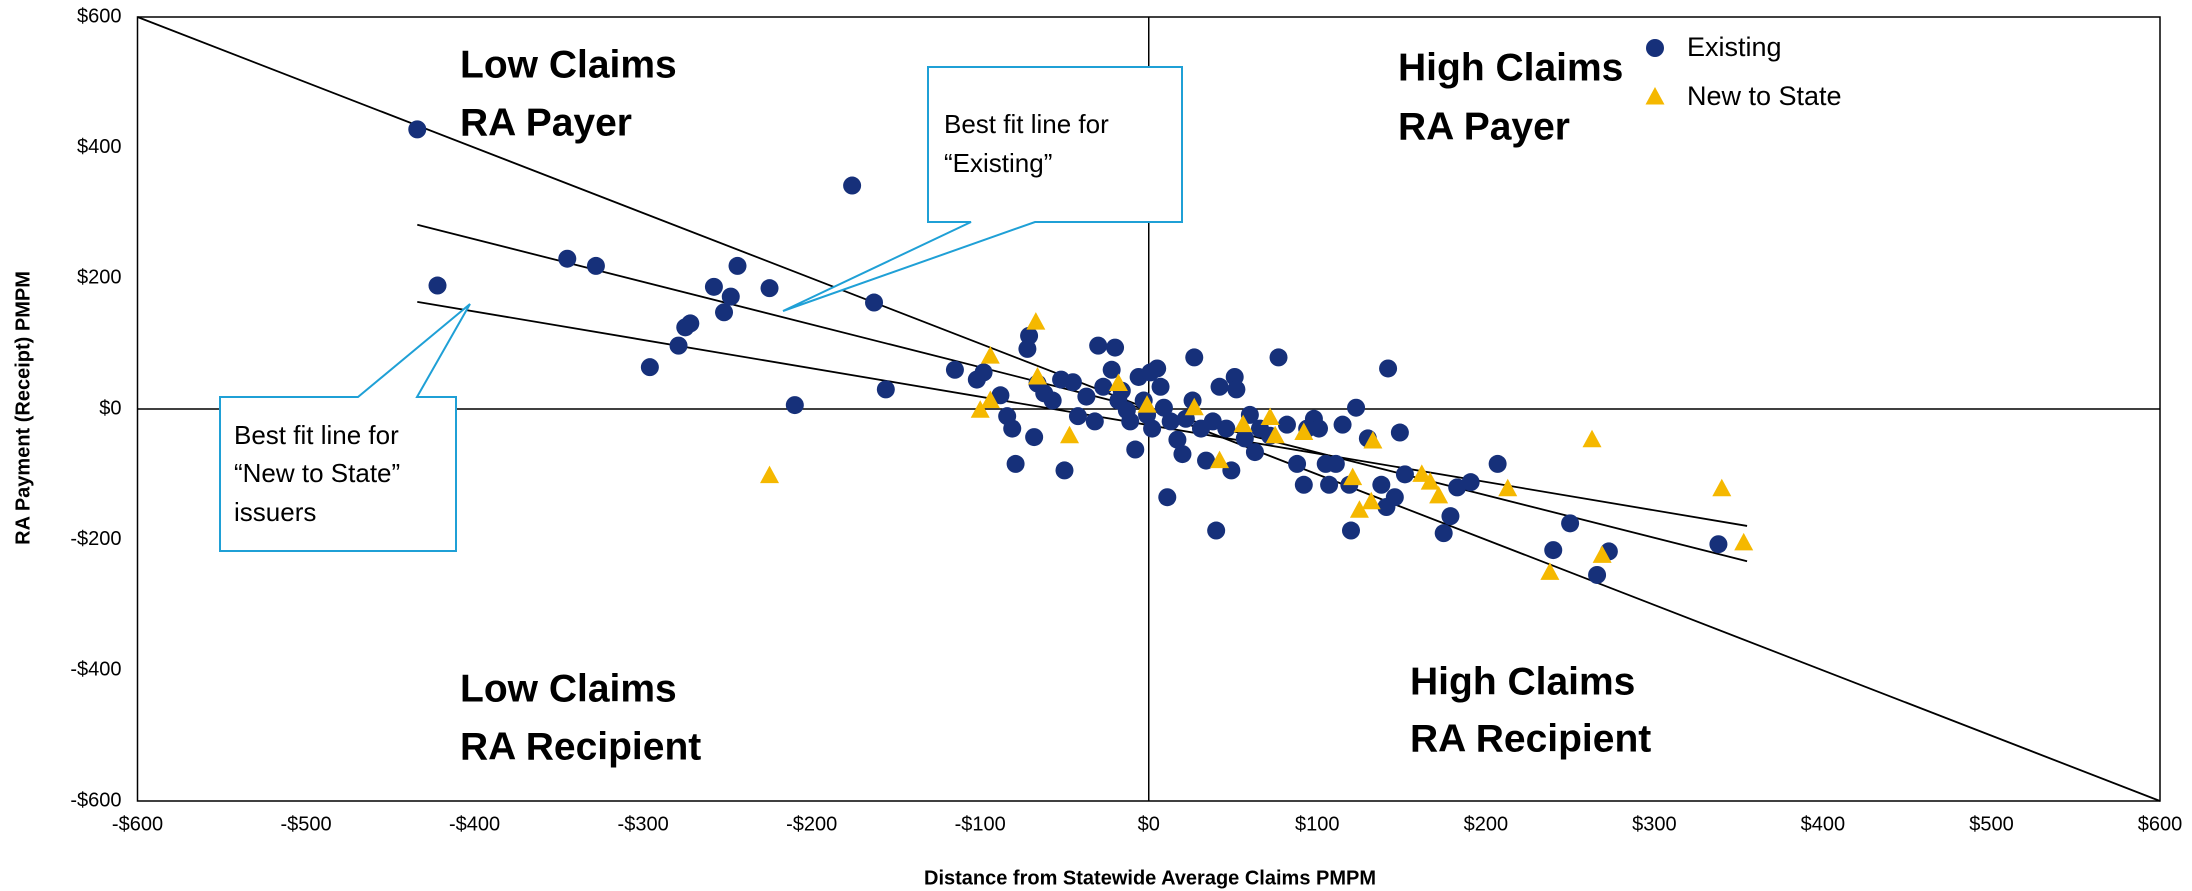  I want to click on legend-label: New to State, so click(1764, 96).